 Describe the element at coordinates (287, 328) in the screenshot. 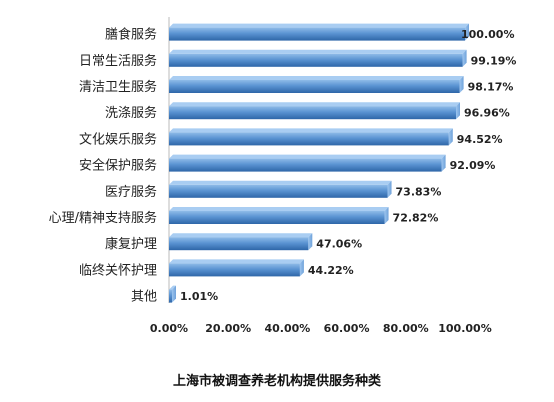

I see `x-tick-label: 40.00%` at that location.